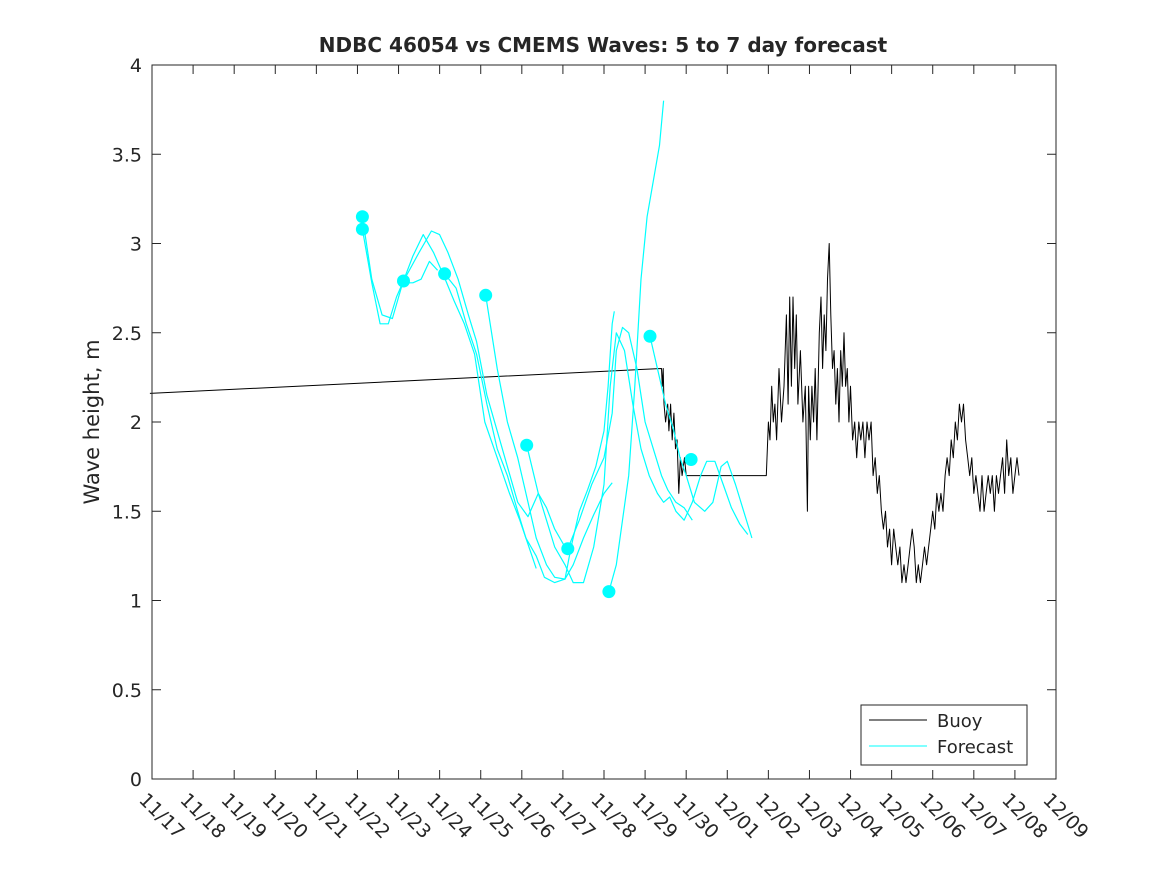 This screenshot has height=875, width=1167. I want to click on y-tick-label: 3, so click(136, 245).